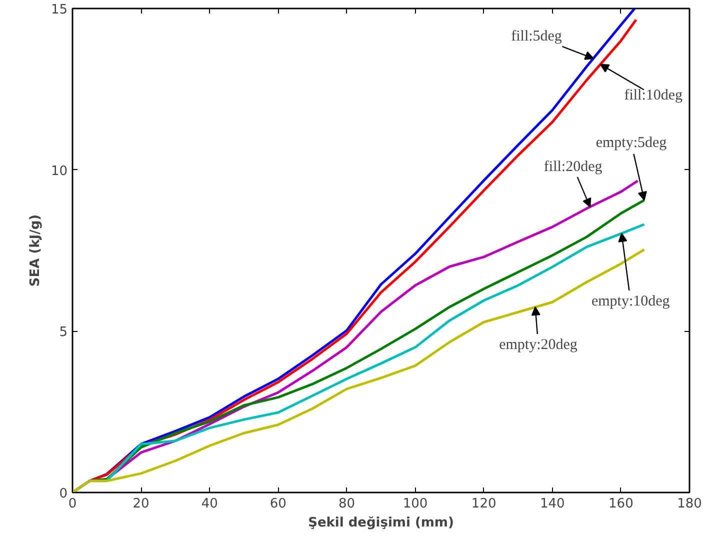 Image resolution: width=705 pixels, height=559 pixels. I want to click on x-tick-label: 60, so click(278, 504).